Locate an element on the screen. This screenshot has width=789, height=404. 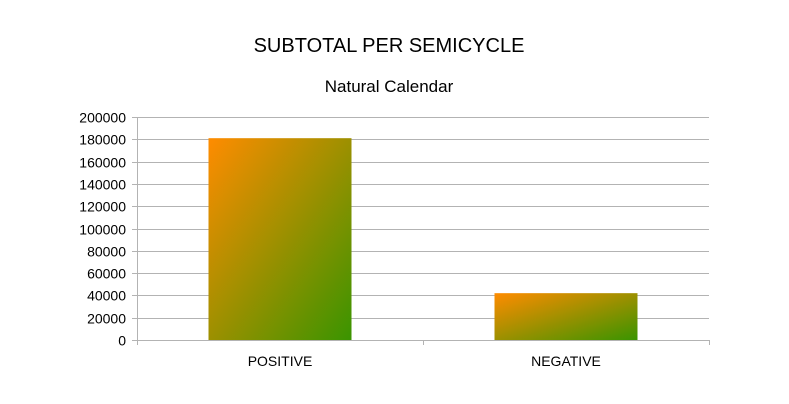
y-tick-label: 200000 is located at coordinates (102, 118).